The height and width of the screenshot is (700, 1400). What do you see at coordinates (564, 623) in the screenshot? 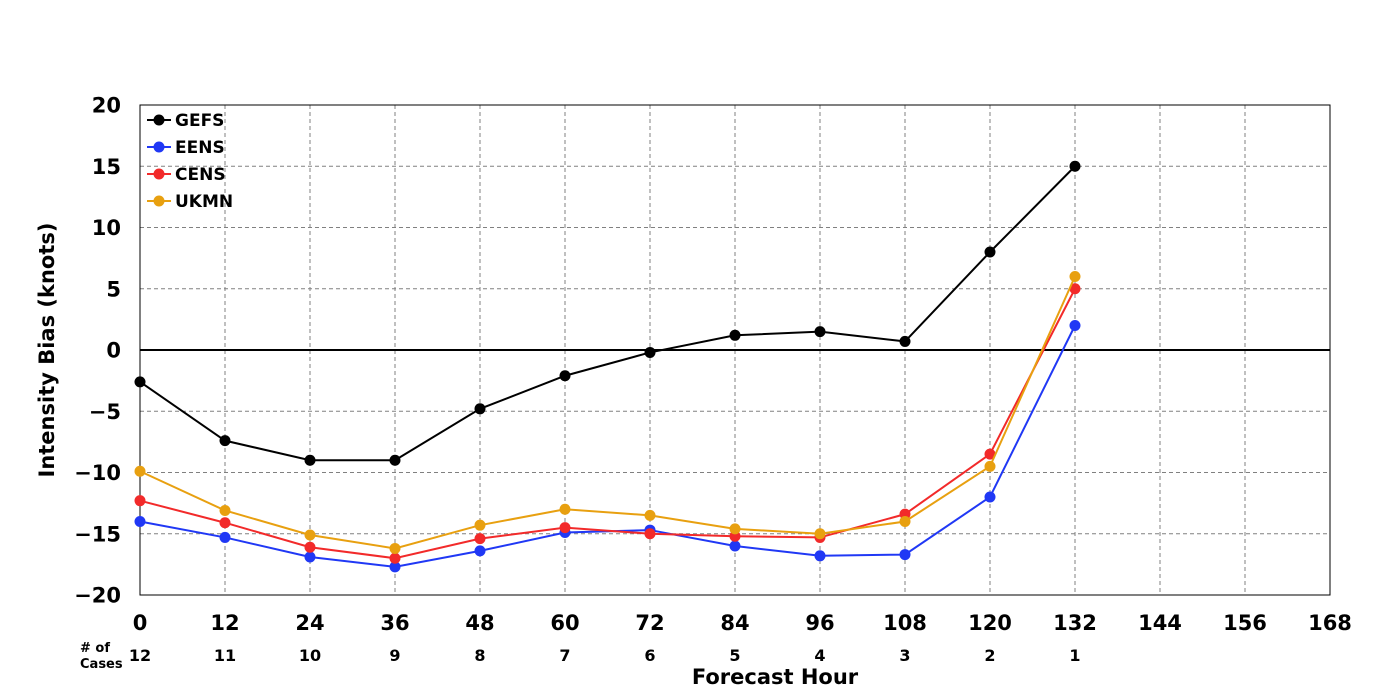
I see `x-tick-label-60: 60` at bounding box center [564, 623].